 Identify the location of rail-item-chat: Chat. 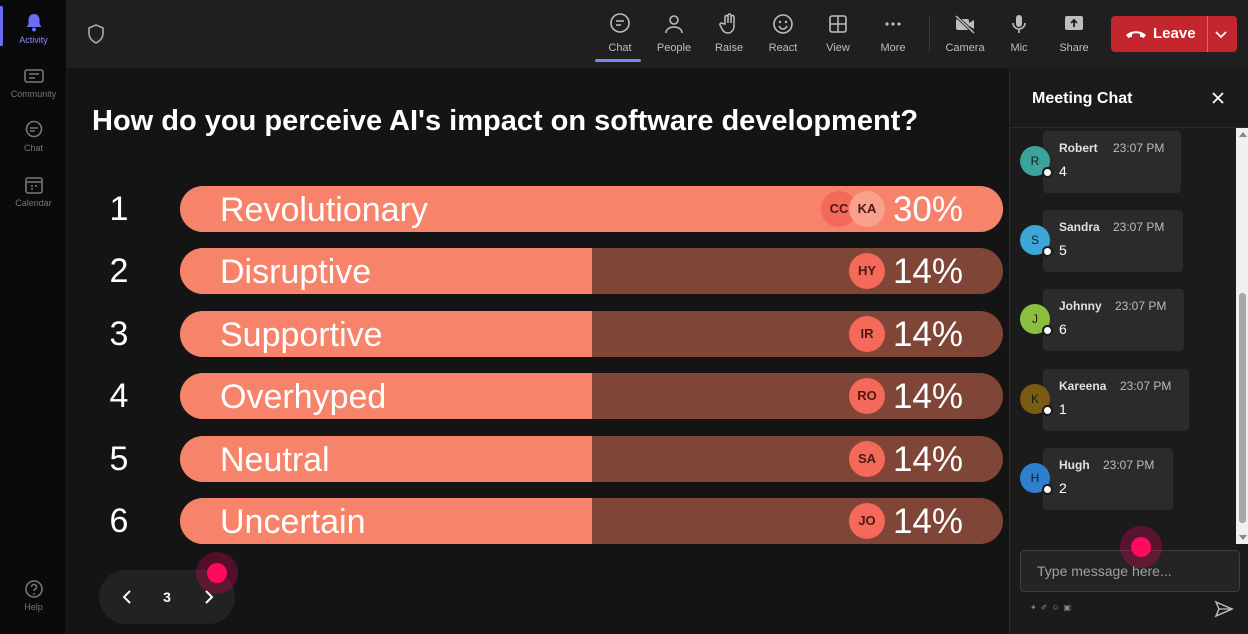
(33, 136).